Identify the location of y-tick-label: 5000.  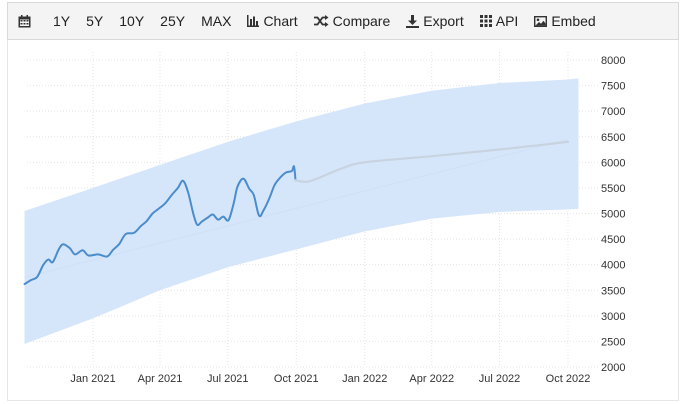
(613, 215).